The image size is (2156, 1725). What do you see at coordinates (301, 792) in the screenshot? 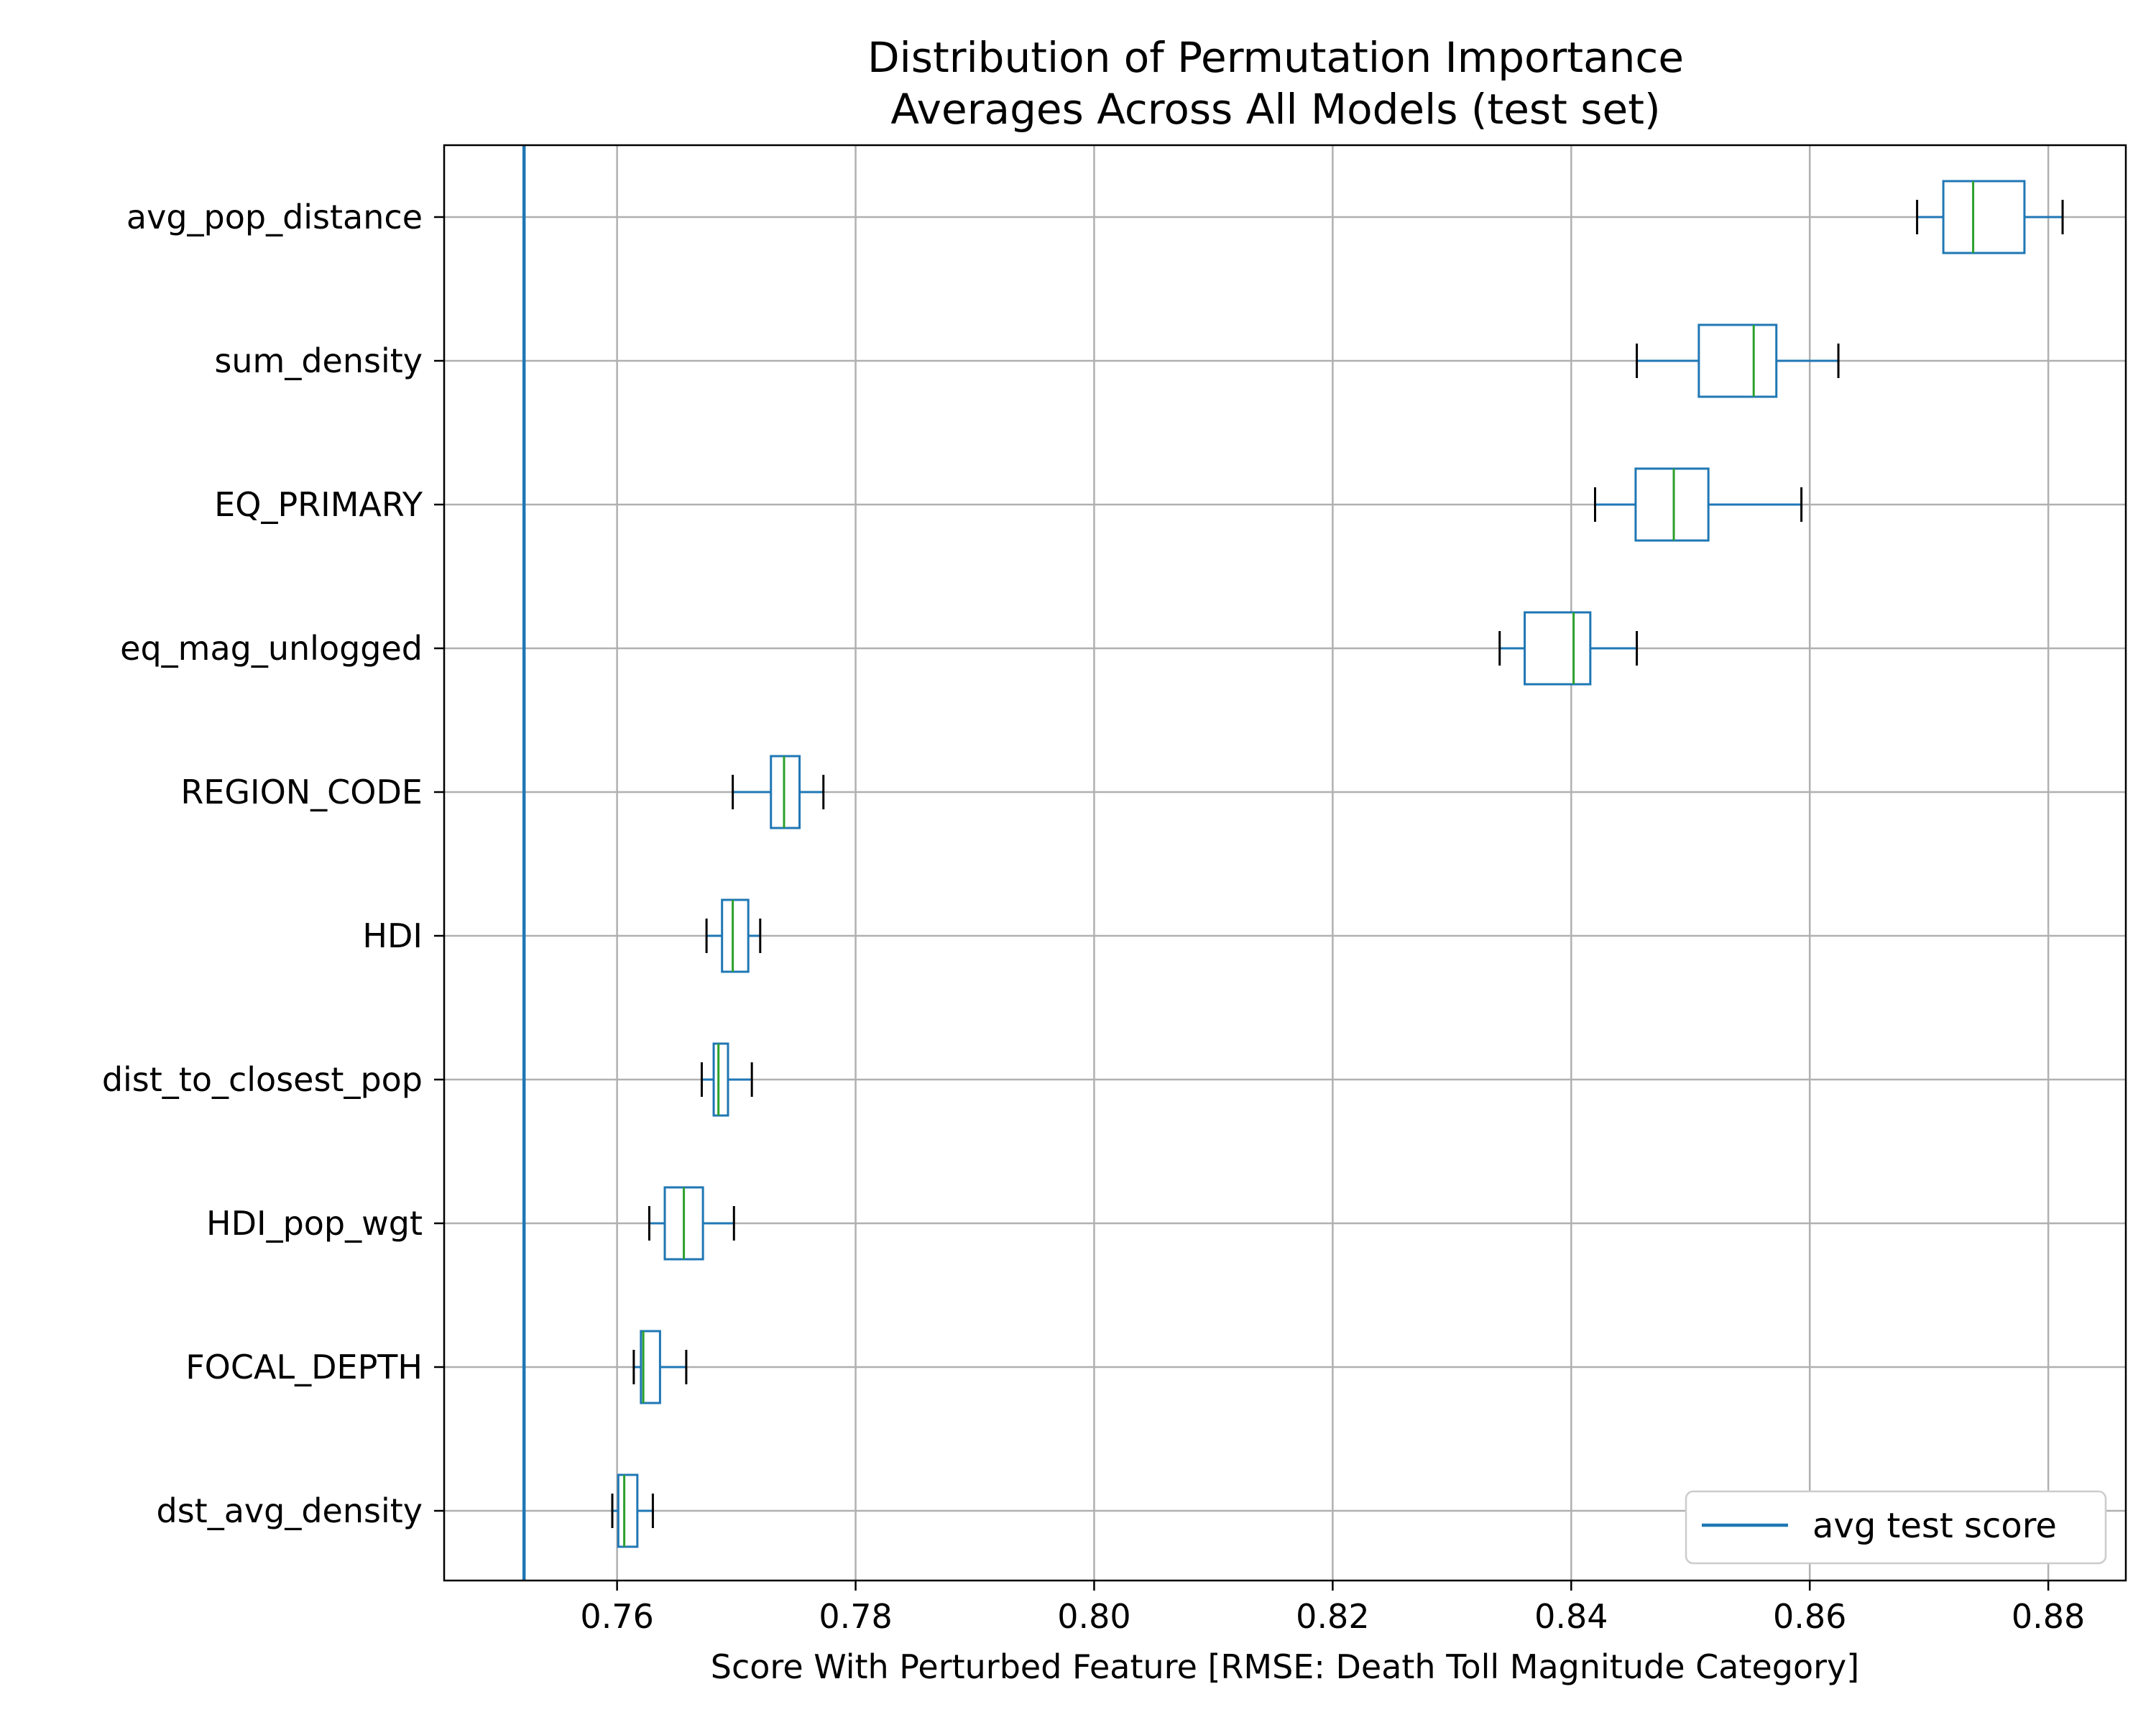
I see `y-tick-label: REGION_CODE` at bounding box center [301, 792].